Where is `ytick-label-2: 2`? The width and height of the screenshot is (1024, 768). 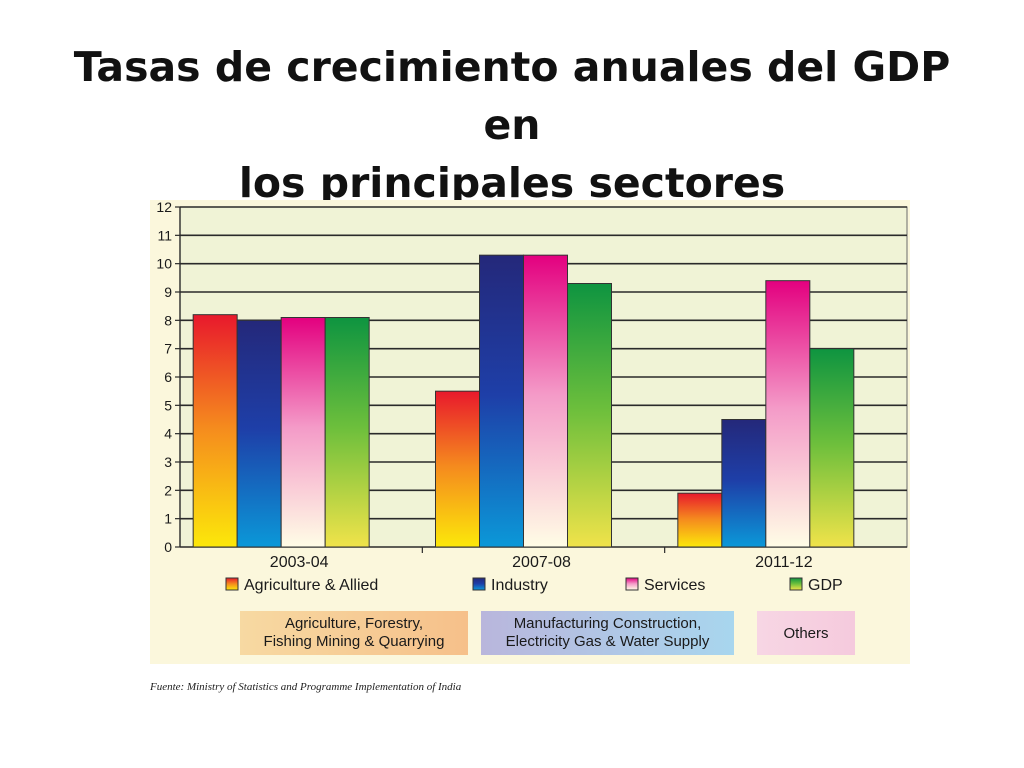
ytick-label-2: 2 is located at coordinates (168, 490).